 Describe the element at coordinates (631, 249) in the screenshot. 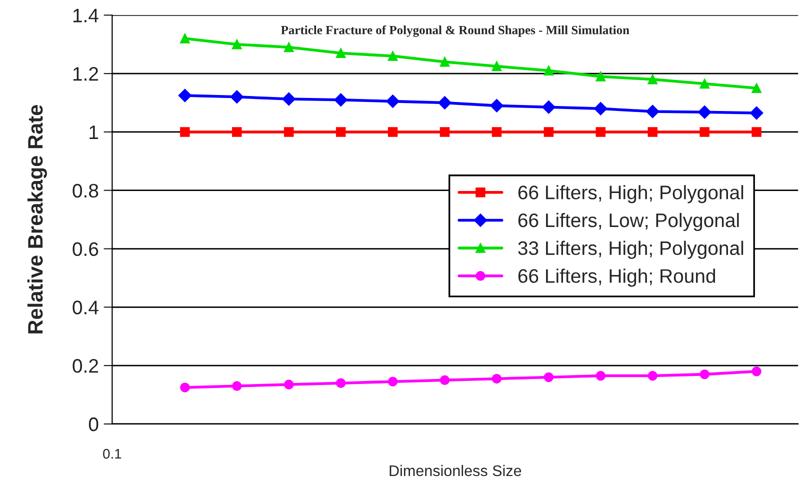

I see `legend-label: 33 Lifters, High; Polygonal` at that location.